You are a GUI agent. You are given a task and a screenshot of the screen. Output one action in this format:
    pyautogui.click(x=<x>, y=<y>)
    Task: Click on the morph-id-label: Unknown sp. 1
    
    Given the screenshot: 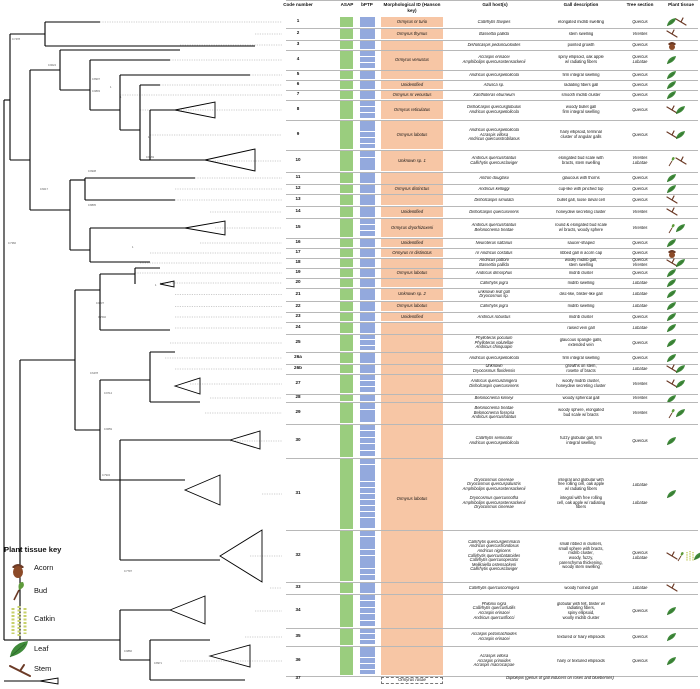 What is the action you would take?
    pyautogui.click(x=412, y=160)
    